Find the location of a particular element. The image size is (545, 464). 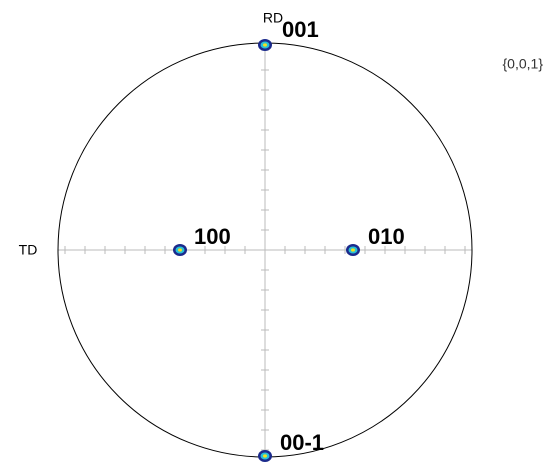

pole-label: 010 is located at coordinates (386, 236).